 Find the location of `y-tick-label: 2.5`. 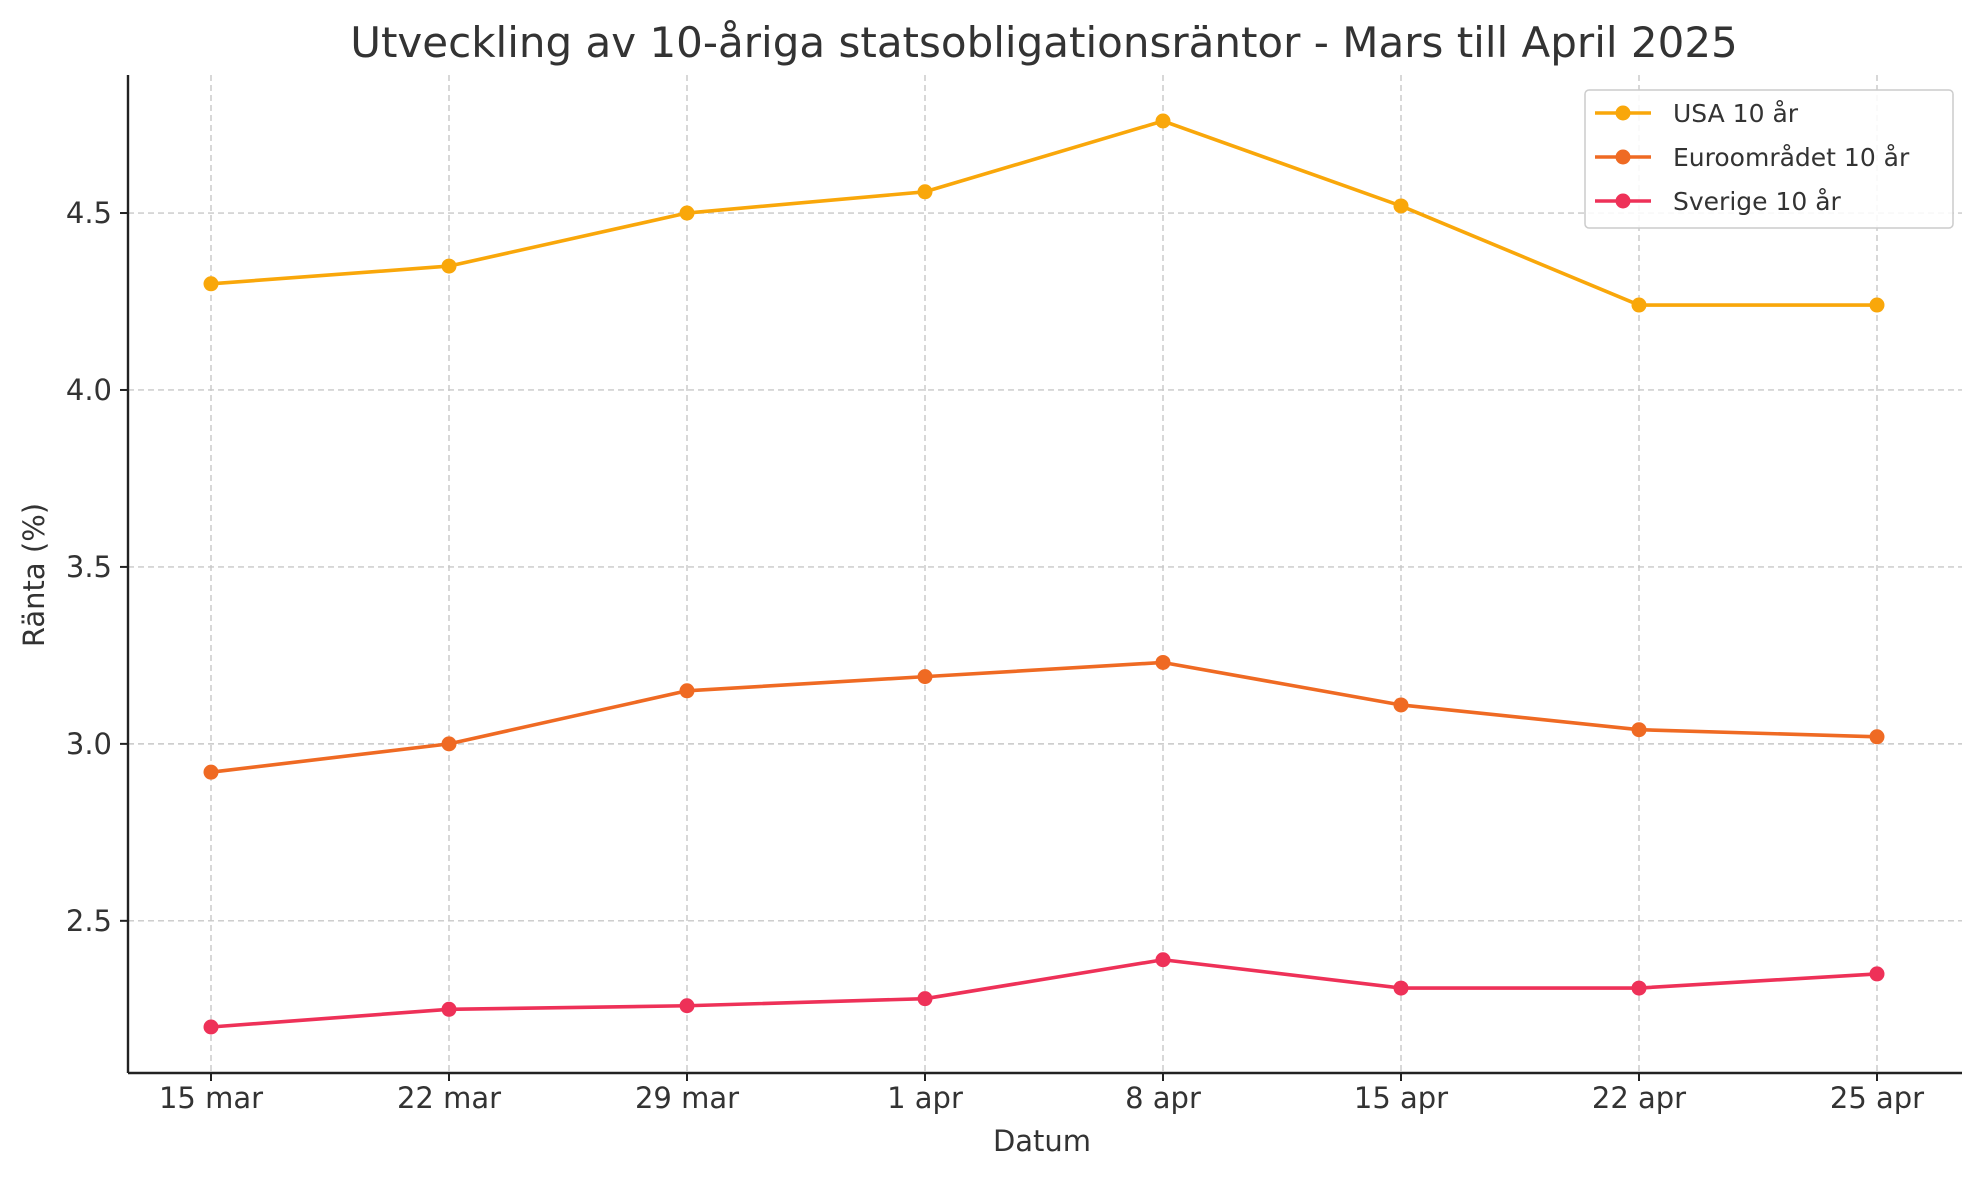

y-tick-label: 2.5 is located at coordinates (89, 921).